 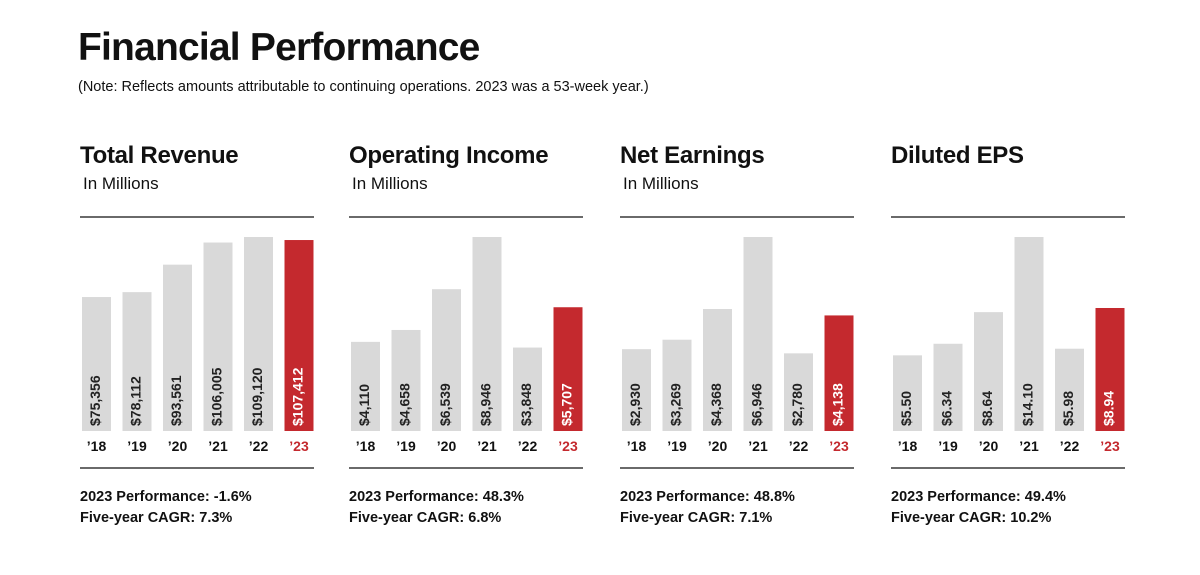 I want to click on chart-title: Net Earnings, so click(x=692, y=155).